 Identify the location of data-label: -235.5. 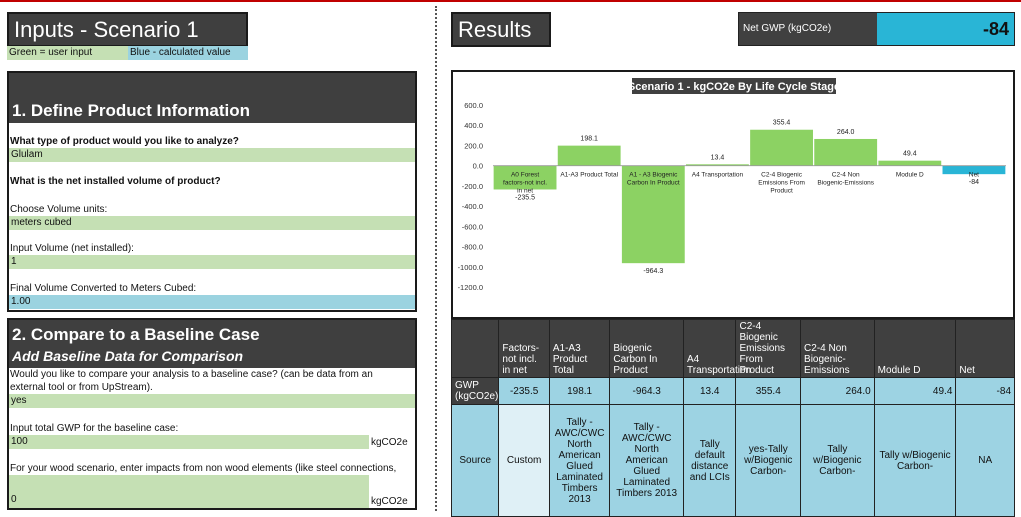
(525, 197).